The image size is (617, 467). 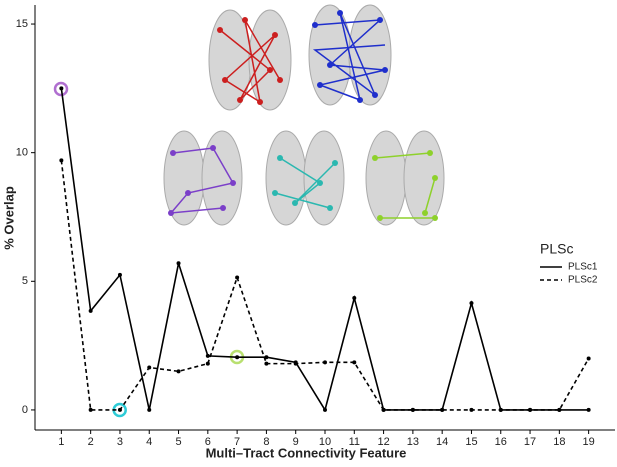 I want to click on x-tick-label: 7, so click(x=237, y=442).